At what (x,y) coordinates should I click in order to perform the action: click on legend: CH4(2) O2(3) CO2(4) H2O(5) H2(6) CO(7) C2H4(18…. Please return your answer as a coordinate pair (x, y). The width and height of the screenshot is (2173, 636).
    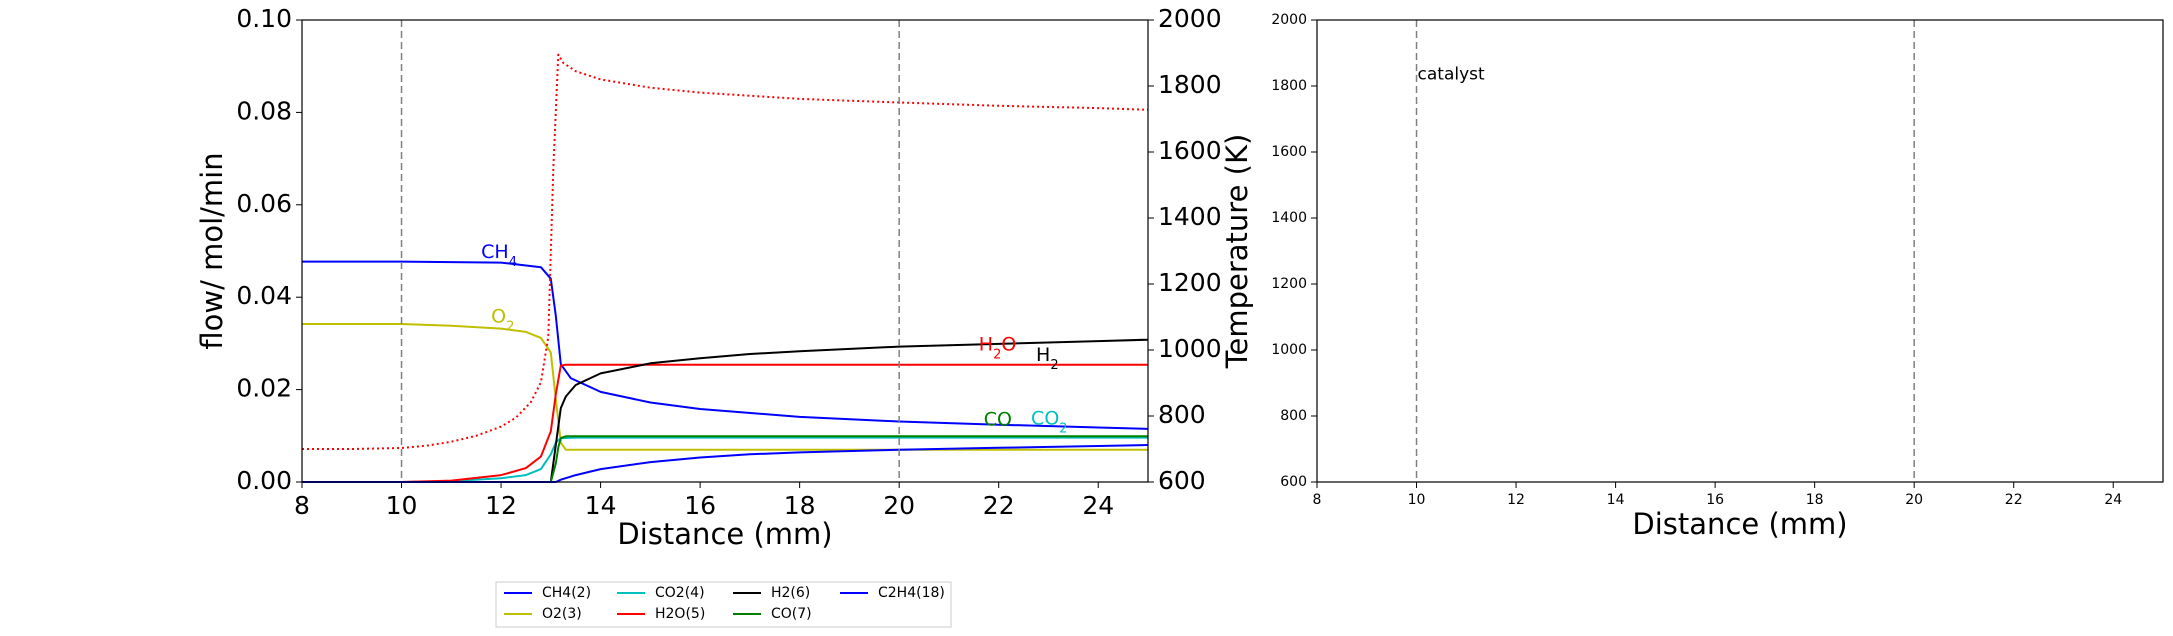
    Looking at the image, I should click on (723, 604).